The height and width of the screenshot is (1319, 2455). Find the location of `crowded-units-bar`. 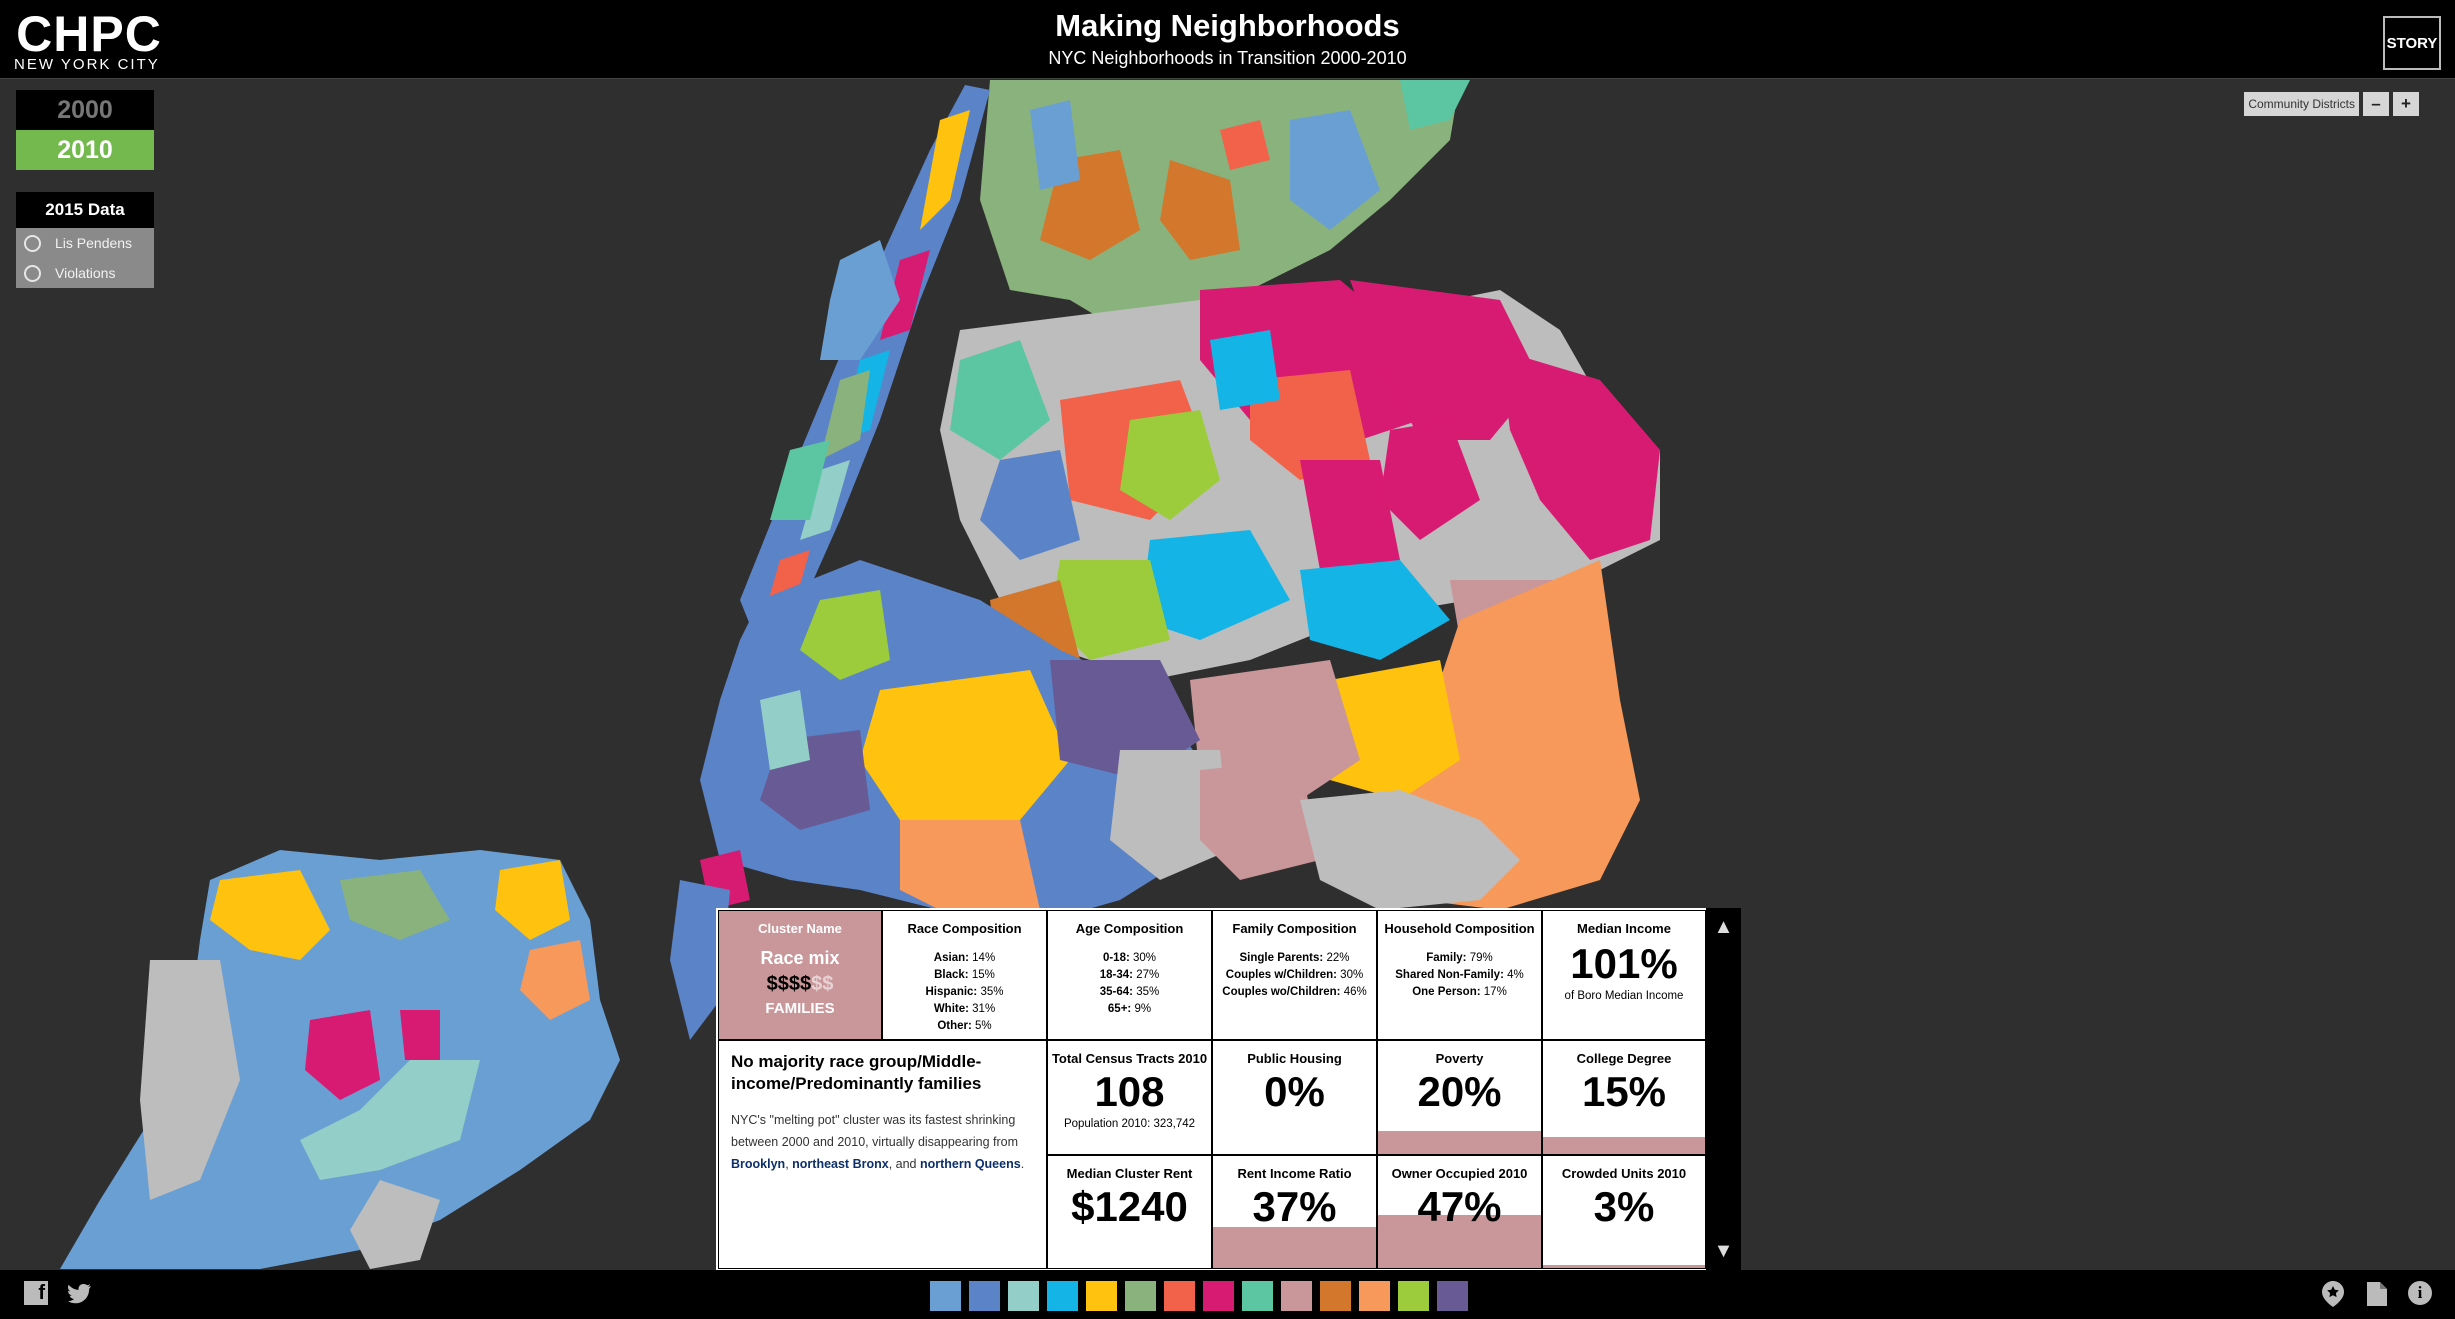

crowded-units-bar is located at coordinates (1624, 1266).